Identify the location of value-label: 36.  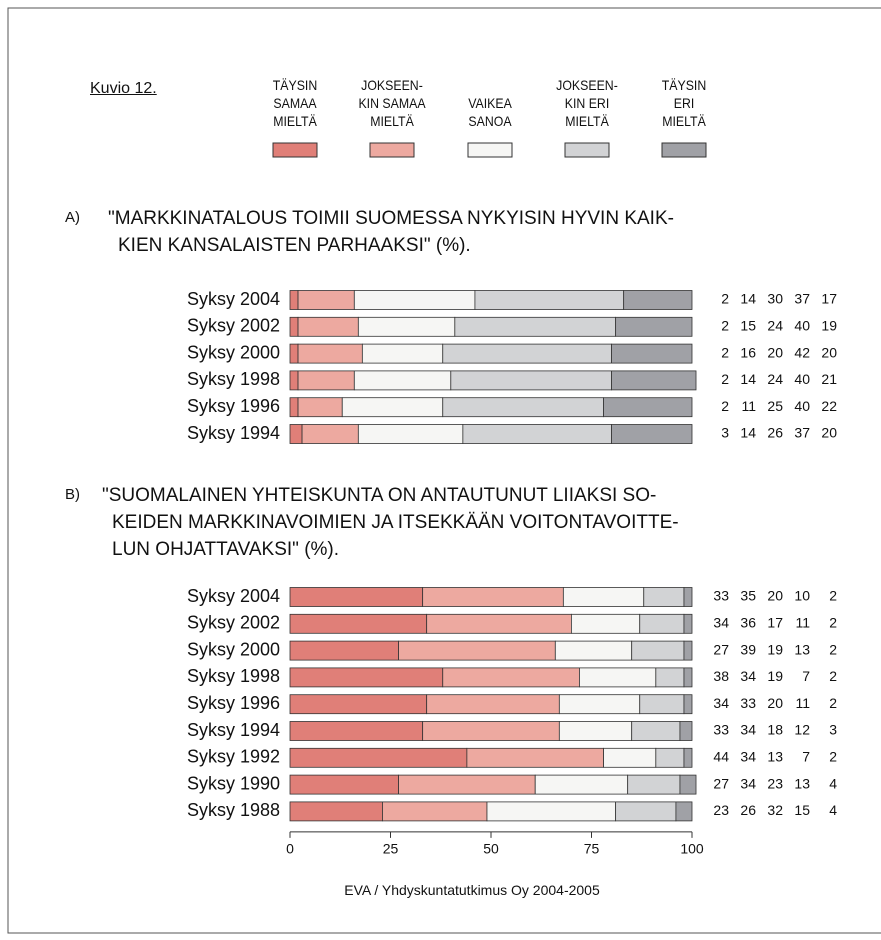
(748, 623).